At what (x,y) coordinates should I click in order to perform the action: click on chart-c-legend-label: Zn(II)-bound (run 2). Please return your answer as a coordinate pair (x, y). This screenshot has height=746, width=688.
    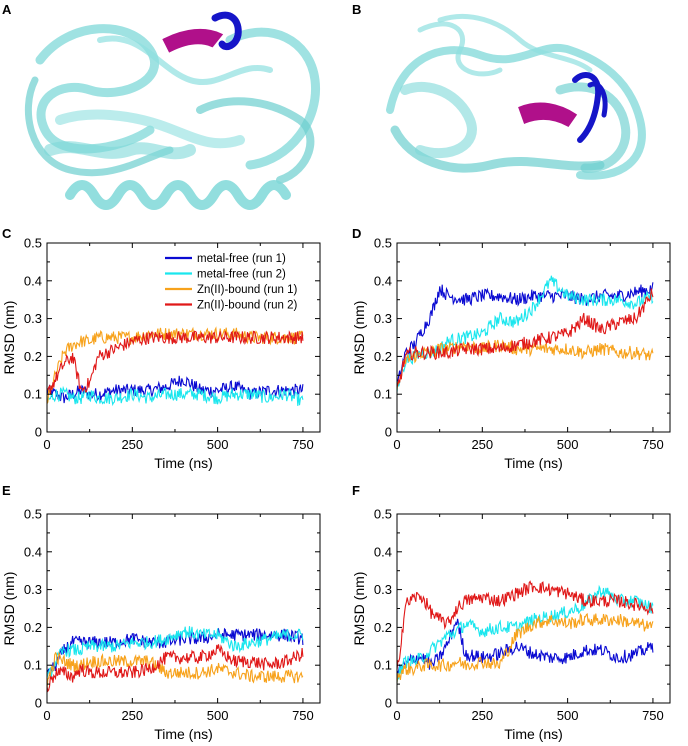
    Looking at the image, I should click on (247, 306).